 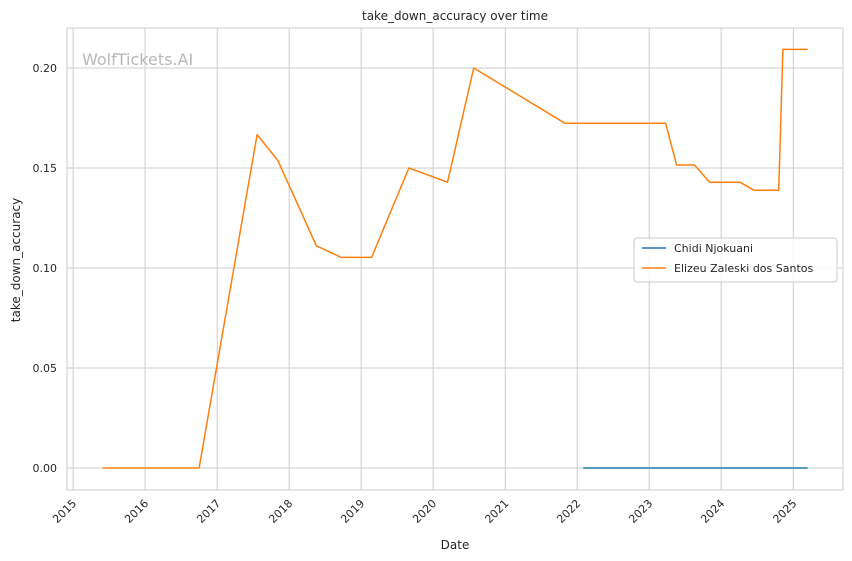 I want to click on x-tick-label: 2019, so click(x=352, y=511).